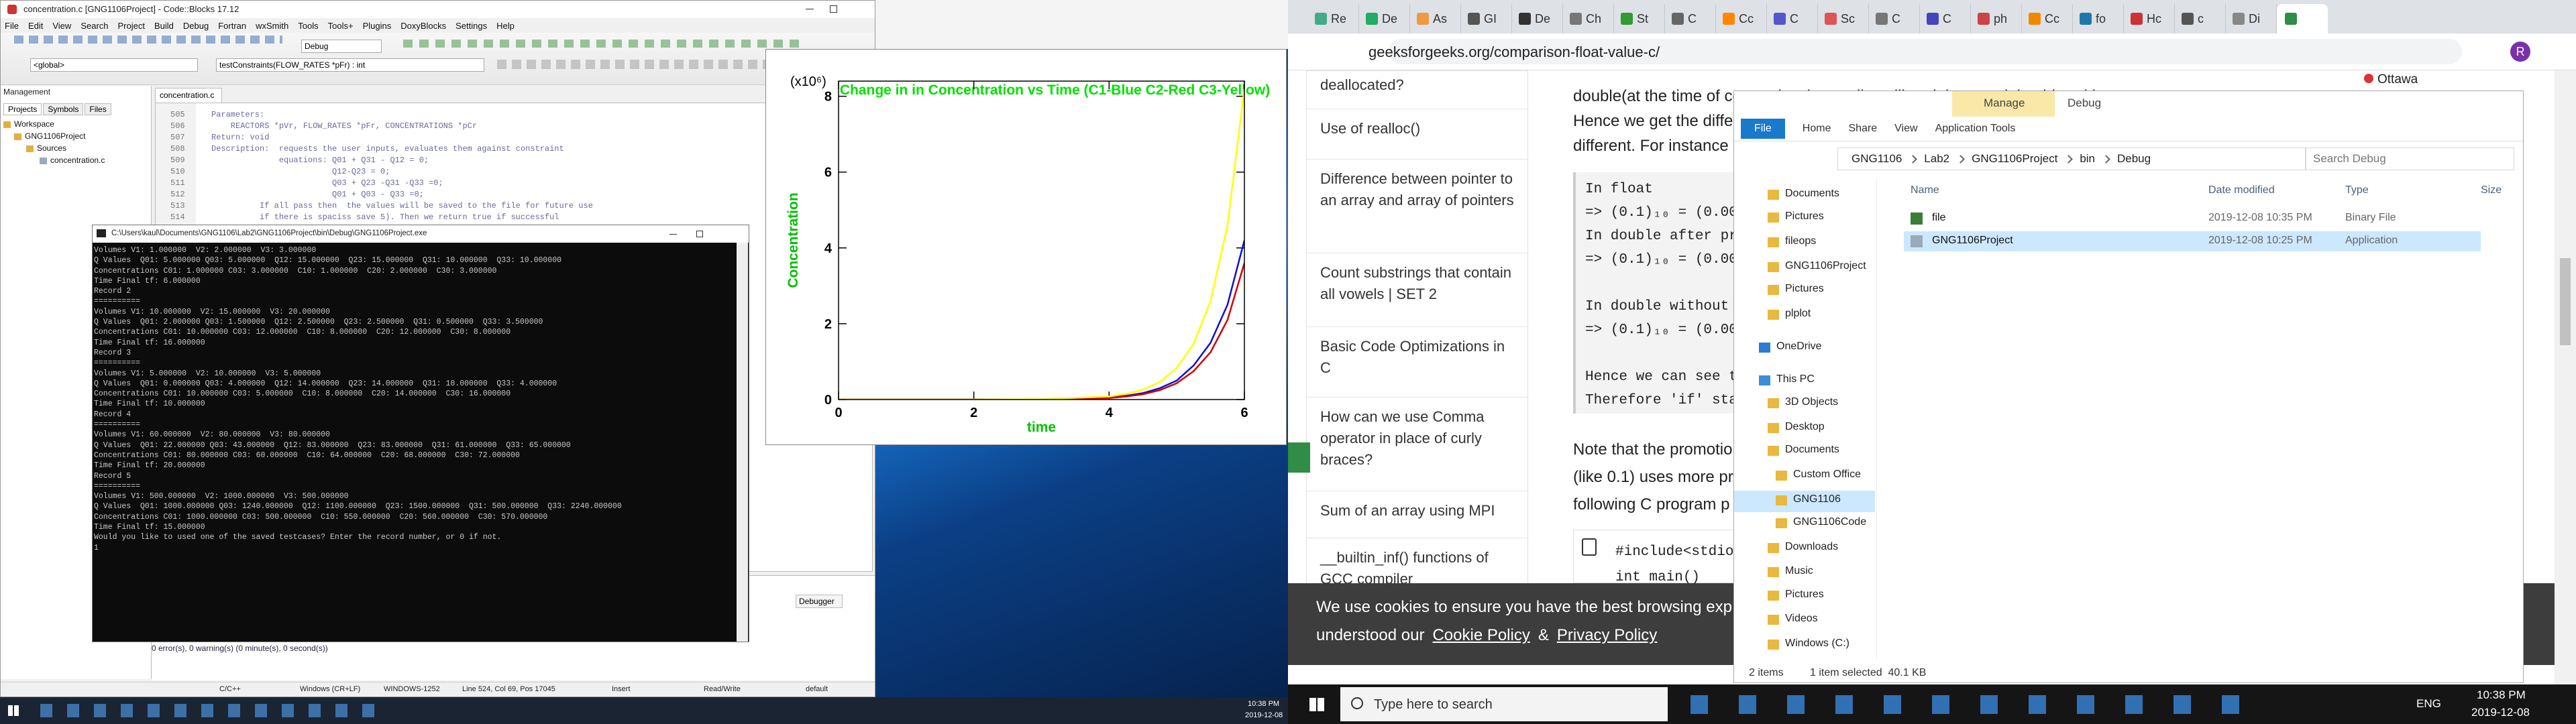 The width and height of the screenshot is (2576, 724). I want to click on file-cell: file, so click(1939, 217).